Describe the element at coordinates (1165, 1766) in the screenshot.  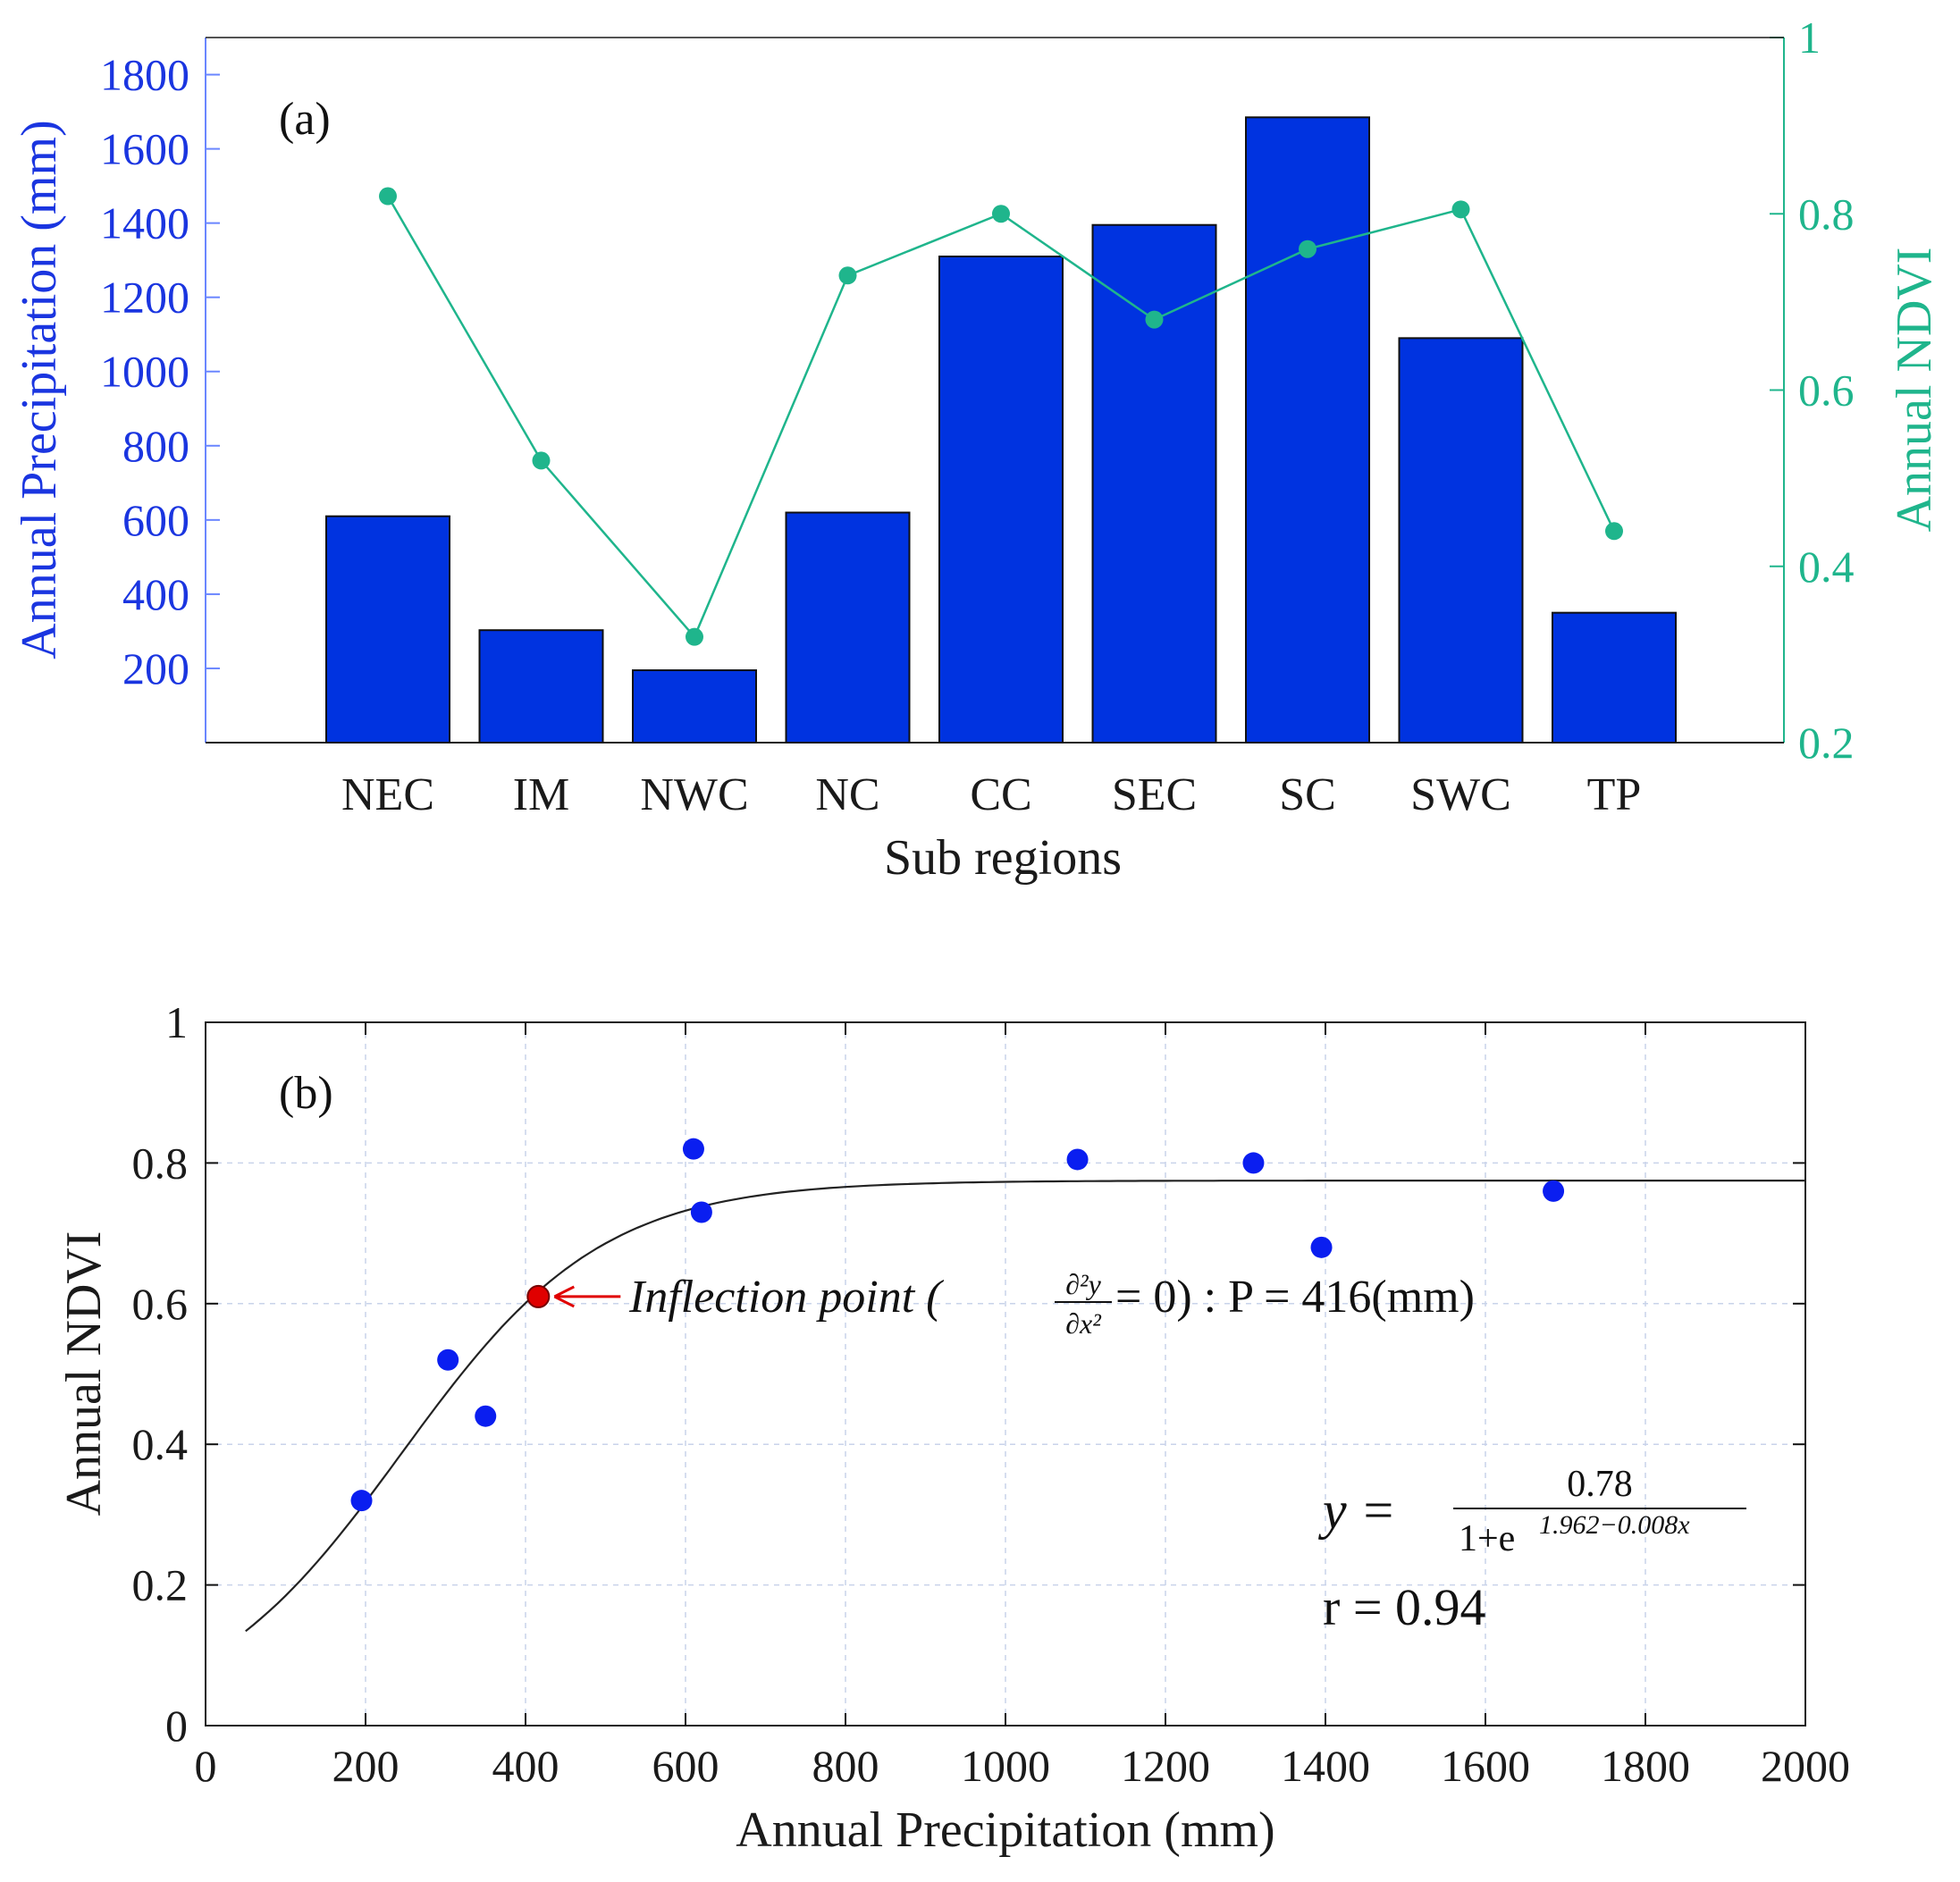
I see `x-tick-label: 1200` at that location.